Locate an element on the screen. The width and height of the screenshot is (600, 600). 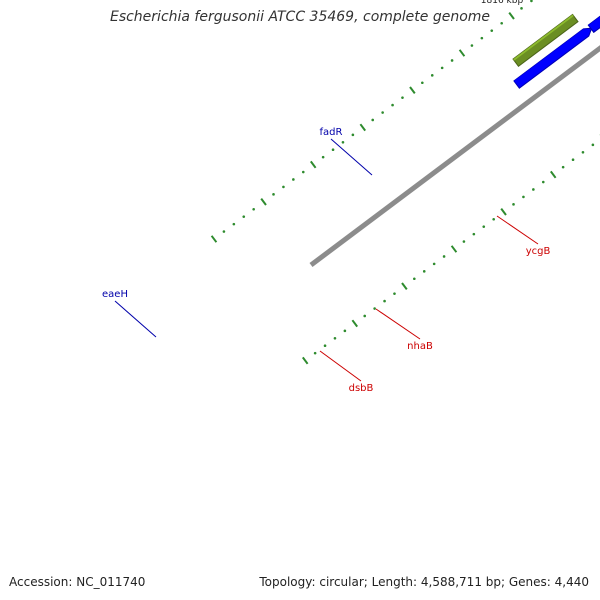
gene-label-dsbB: dsbB is located at coordinates (361, 388).